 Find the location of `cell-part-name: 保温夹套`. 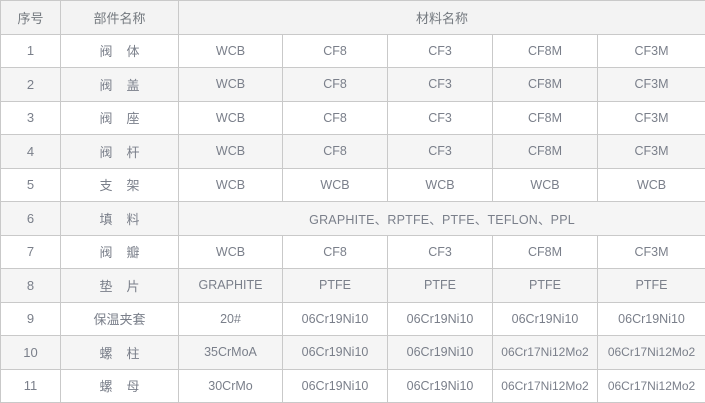

cell-part-name: 保温夹套 is located at coordinates (120, 319).